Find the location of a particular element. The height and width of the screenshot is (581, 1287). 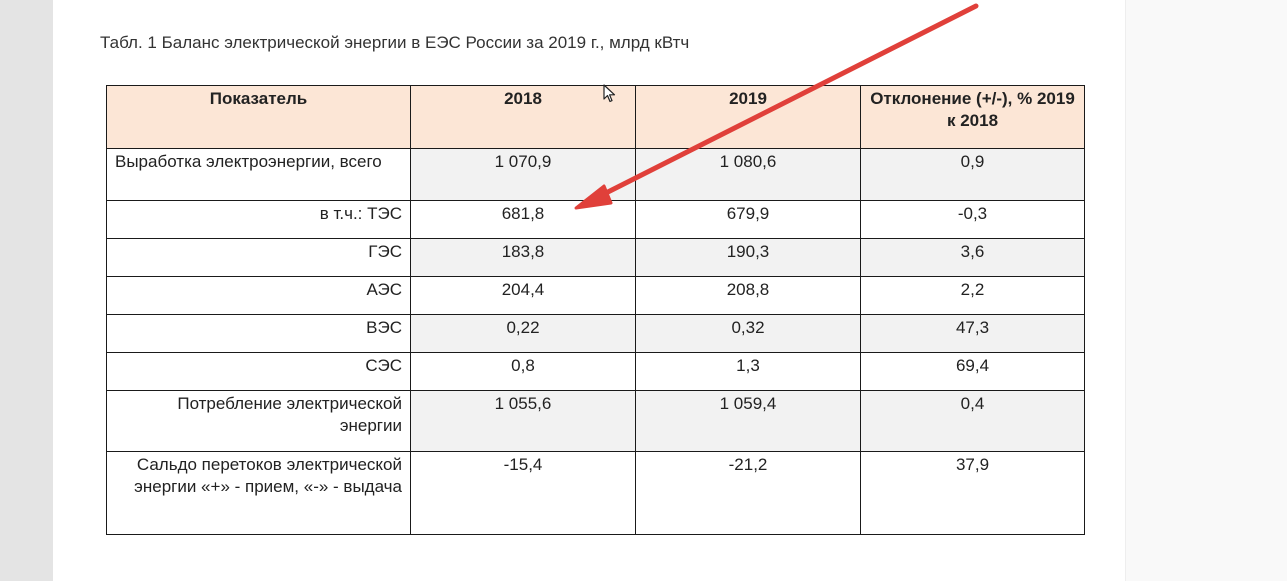

row-label: СЭС is located at coordinates (258, 371).